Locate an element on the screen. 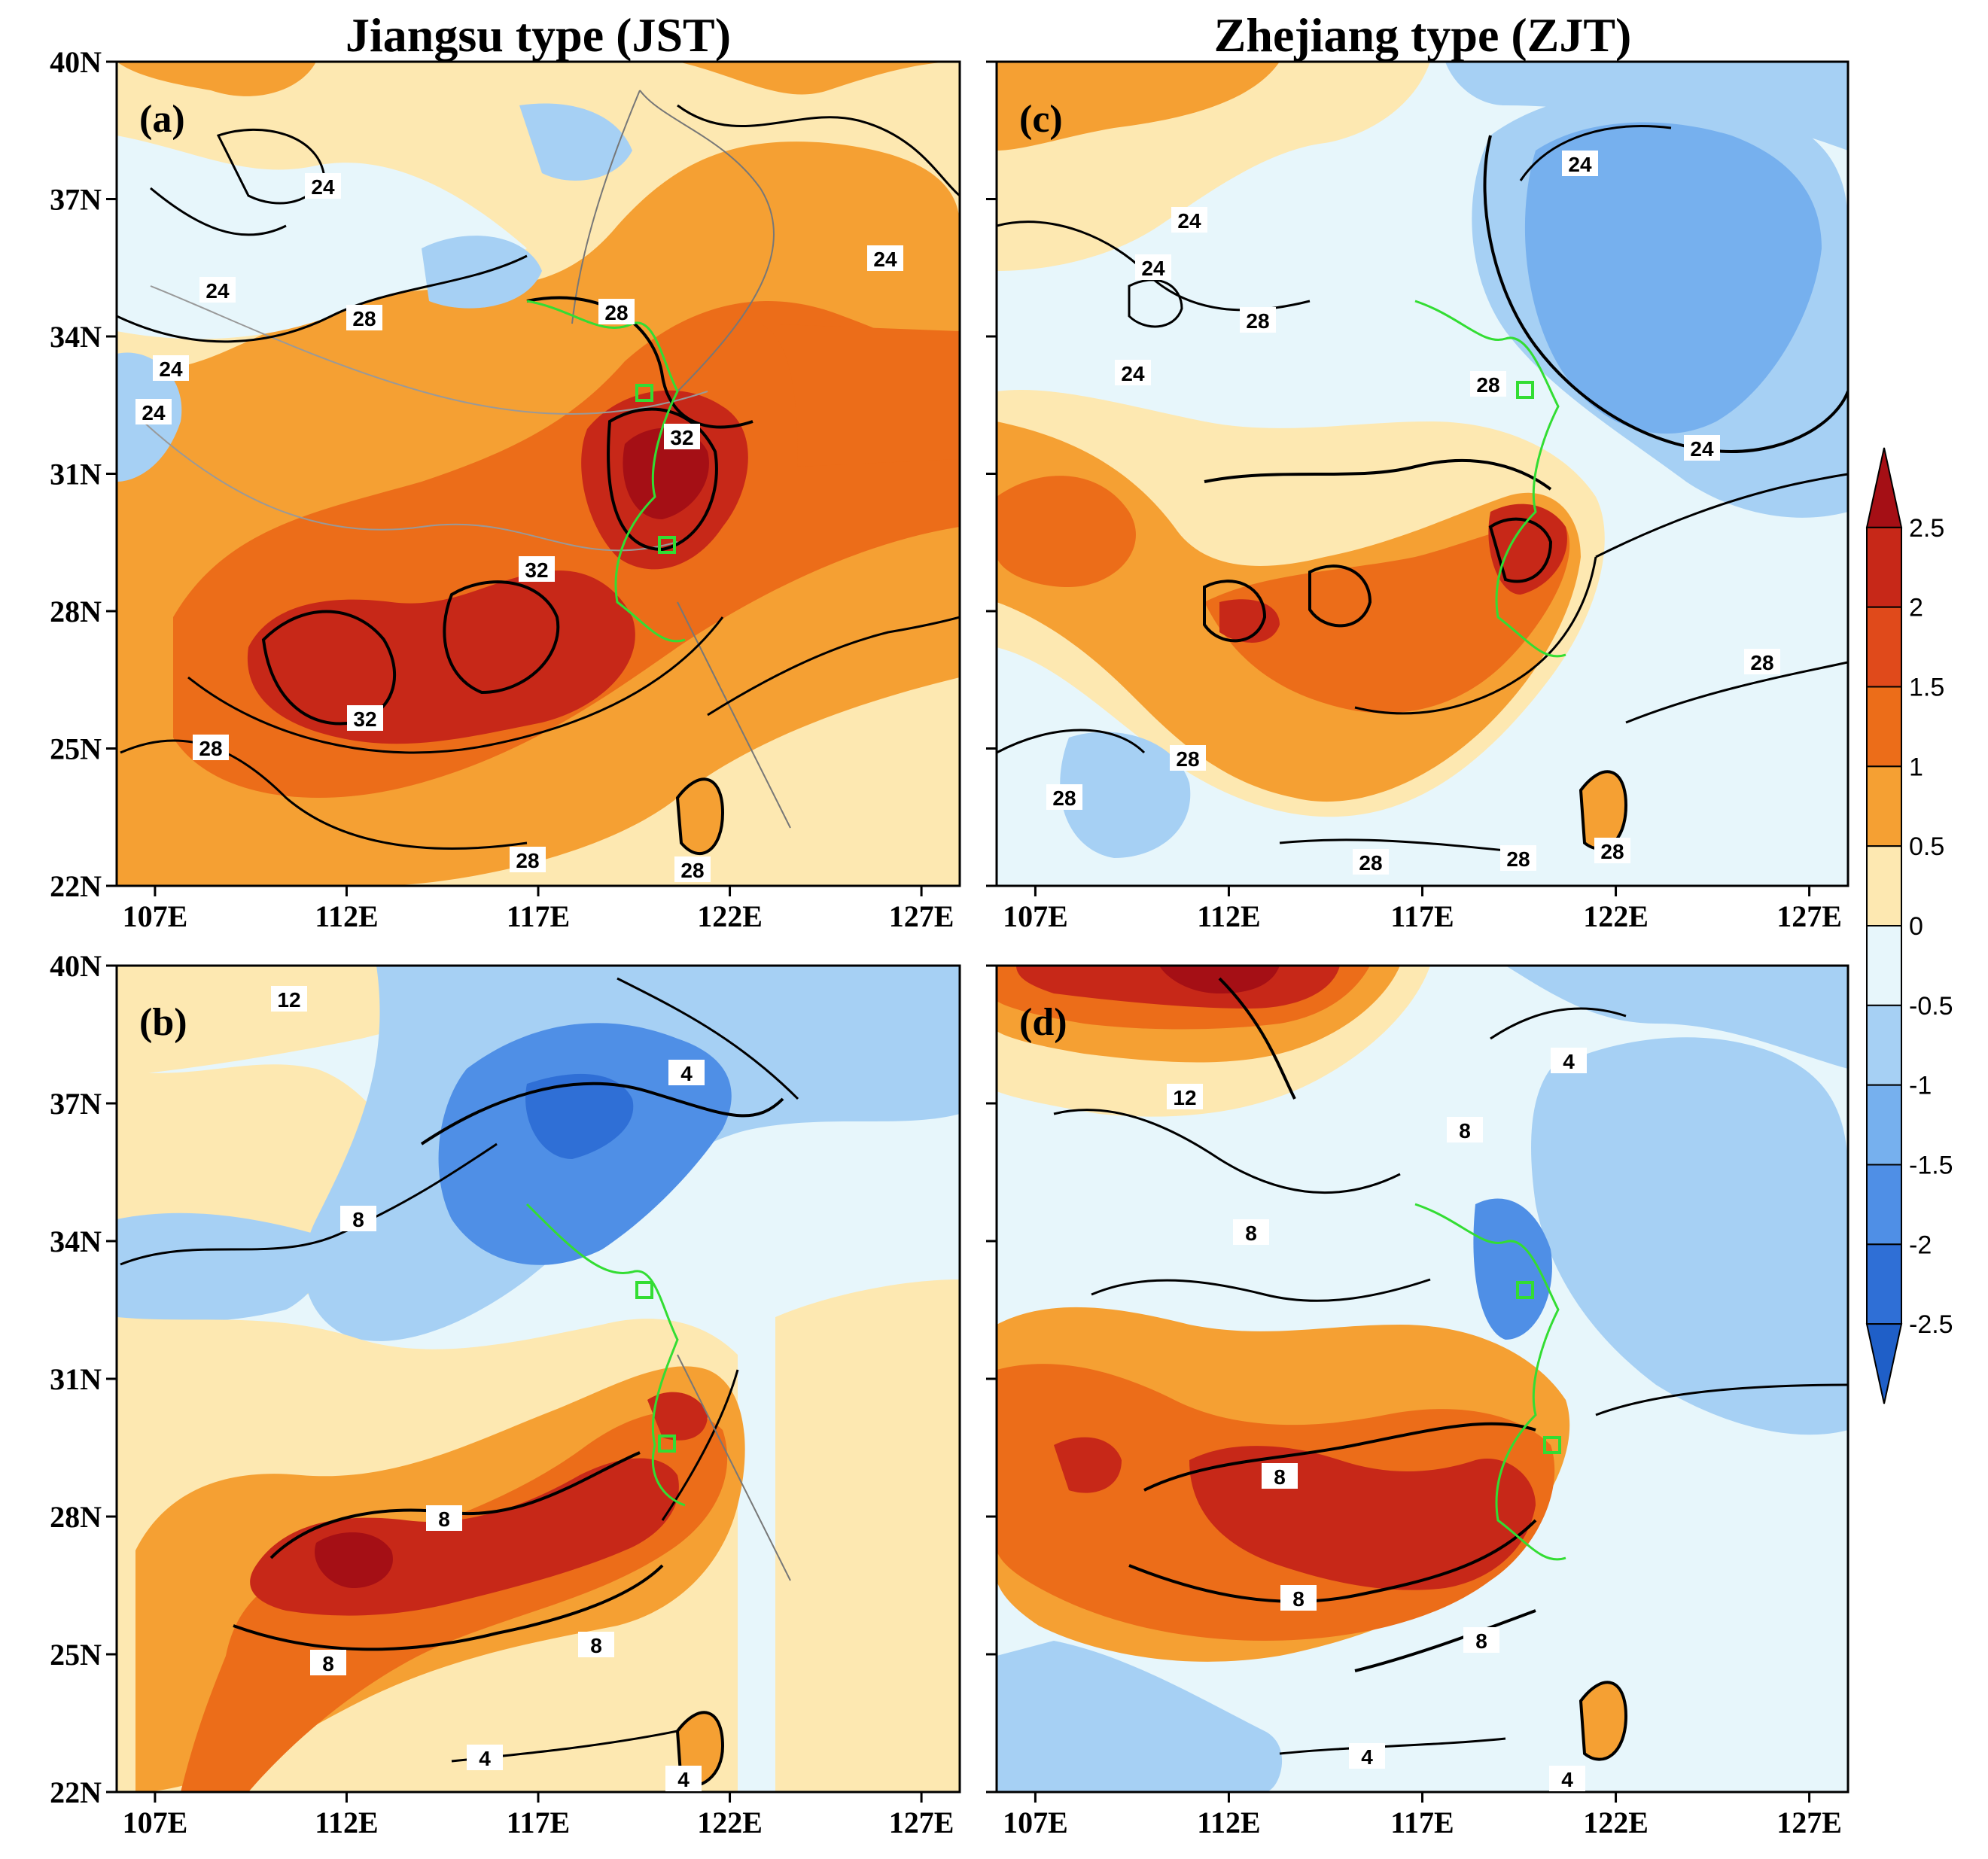  lat-tick-label: 28N is located at coordinates (76, 1517).